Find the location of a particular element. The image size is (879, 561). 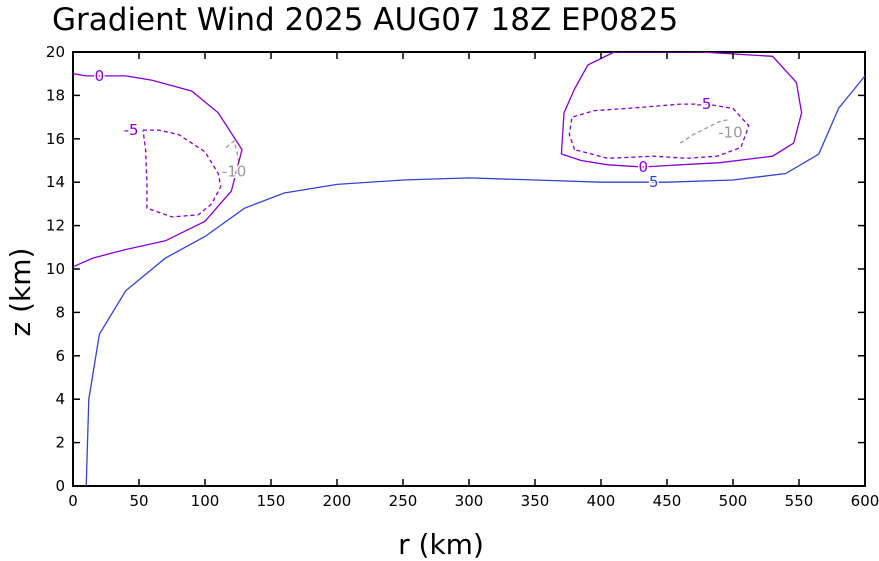

y-tick-label: 2 is located at coordinates (60, 443).